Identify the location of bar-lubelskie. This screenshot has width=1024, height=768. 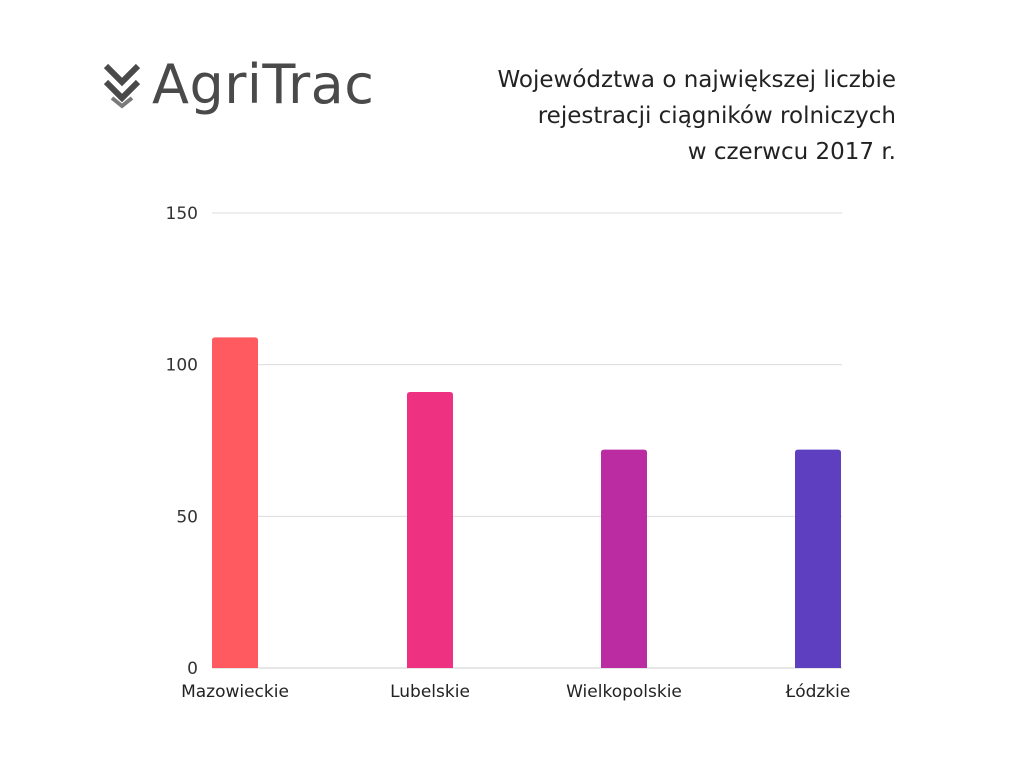
(430, 529).